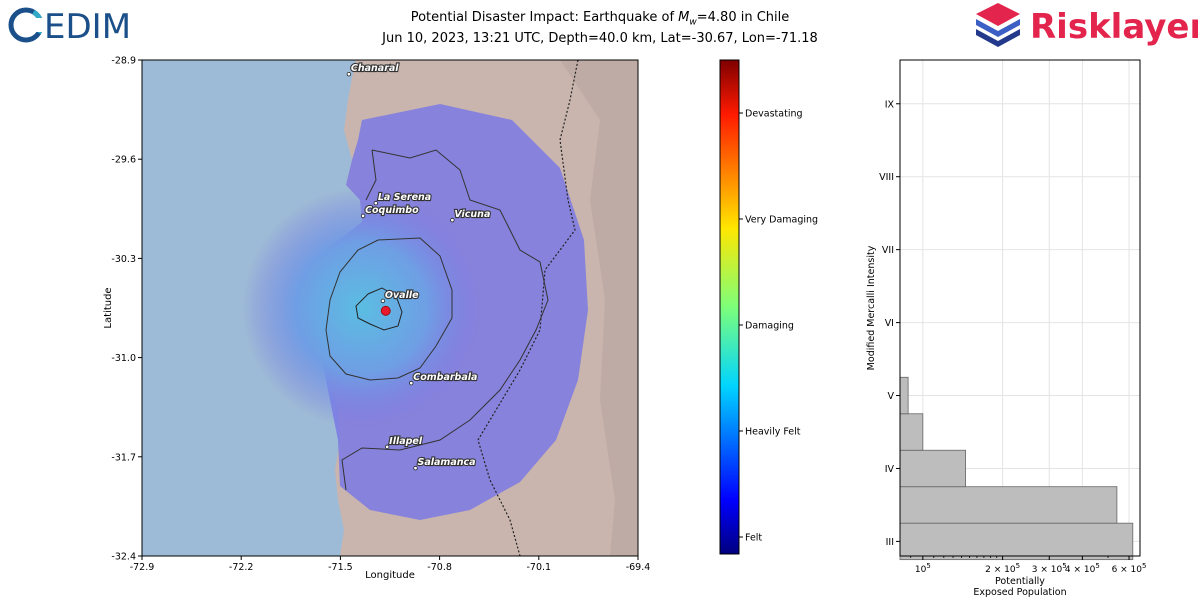 Image resolution: width=1200 pixels, height=600 pixels. Describe the element at coordinates (1002, 568) in the screenshot. I see `bar-x-tick-label: 2 × 10⁵` at that location.